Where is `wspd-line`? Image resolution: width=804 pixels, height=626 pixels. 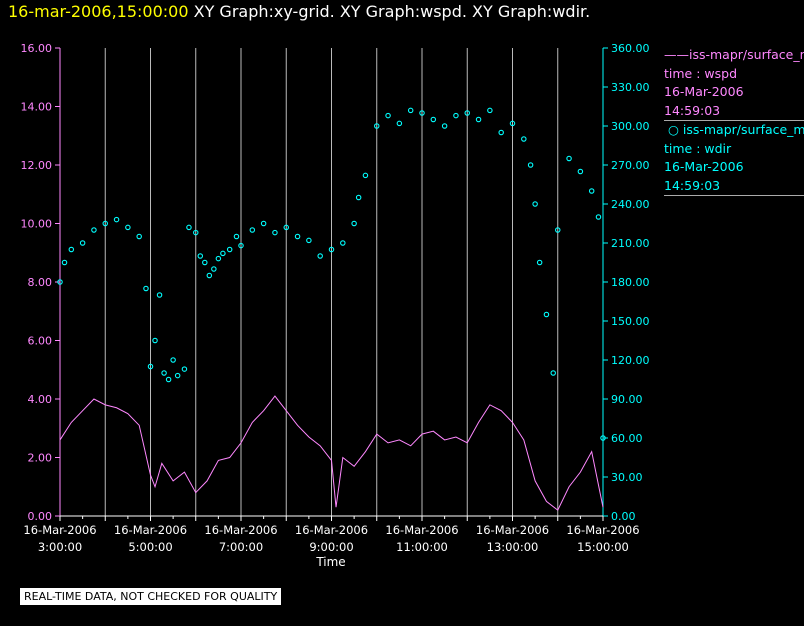 wspd-line is located at coordinates (331, 453).